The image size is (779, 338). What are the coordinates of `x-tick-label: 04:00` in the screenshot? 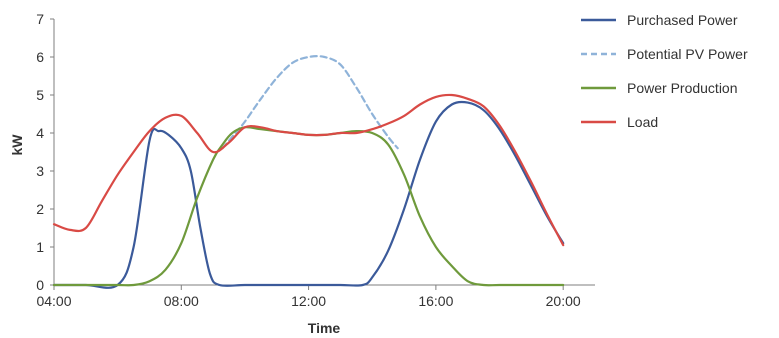 It's located at (53, 301).